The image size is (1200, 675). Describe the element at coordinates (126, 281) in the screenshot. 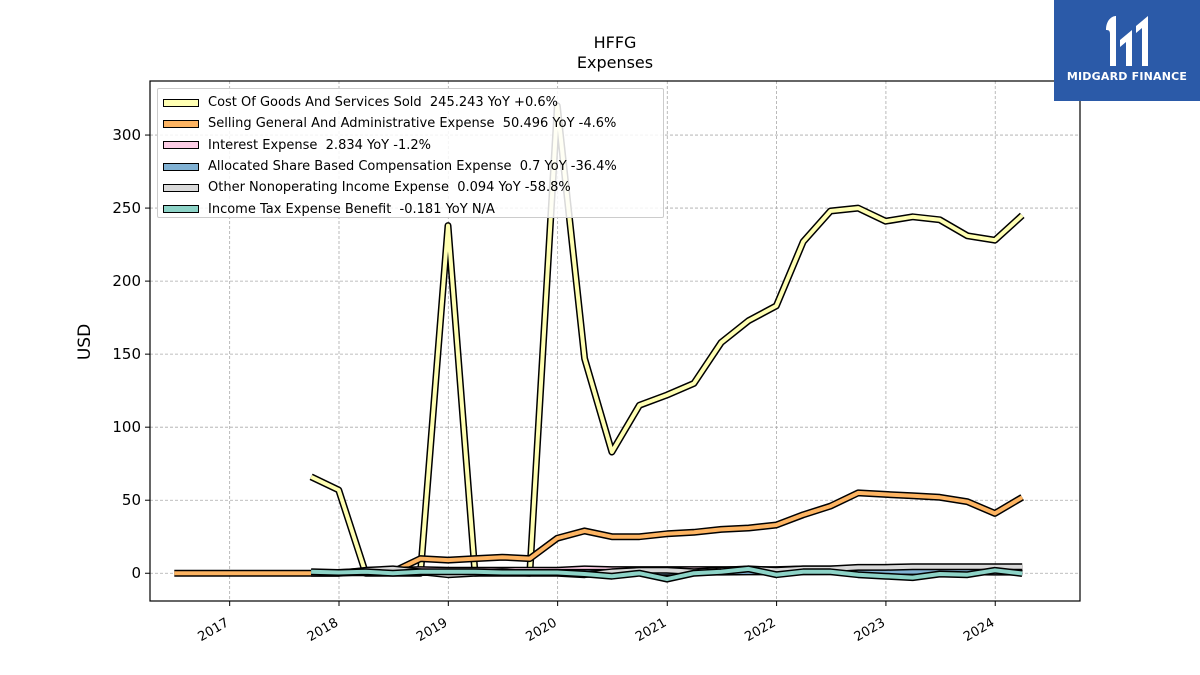

I see `y-tick-label: 200` at that location.